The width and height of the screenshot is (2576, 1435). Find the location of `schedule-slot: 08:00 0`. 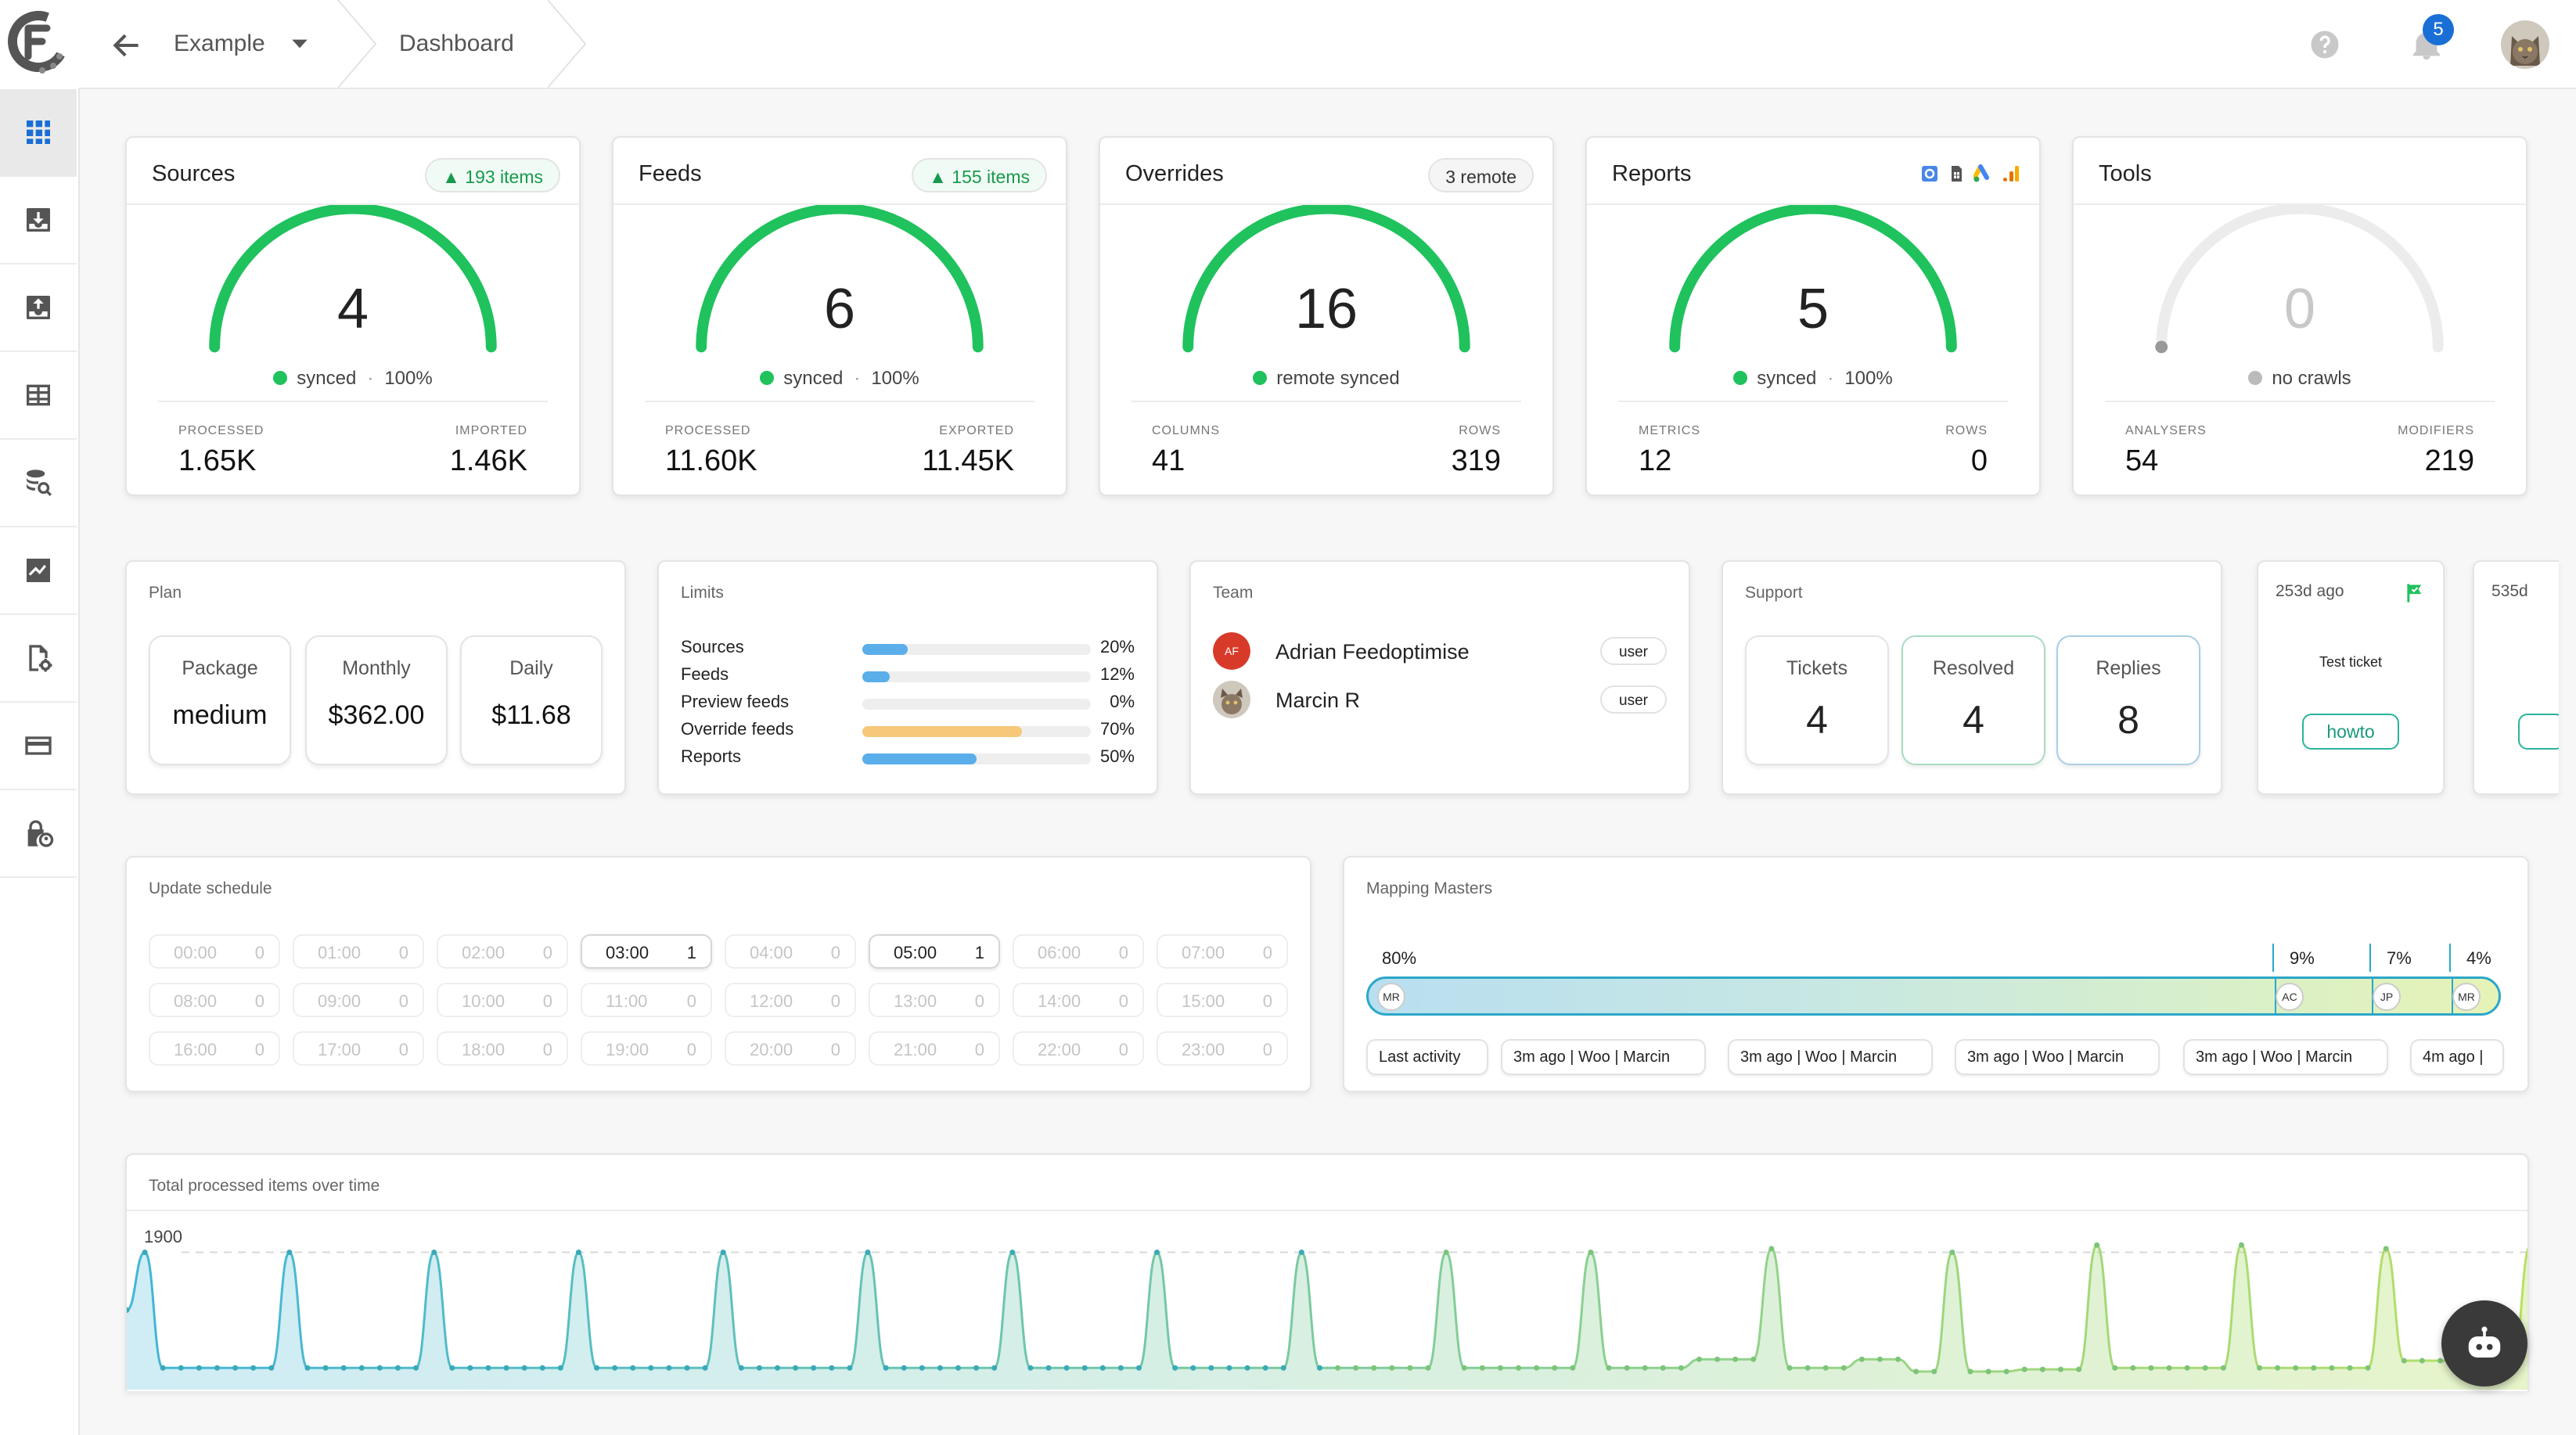

schedule-slot: 08:00 0 is located at coordinates (214, 1000).